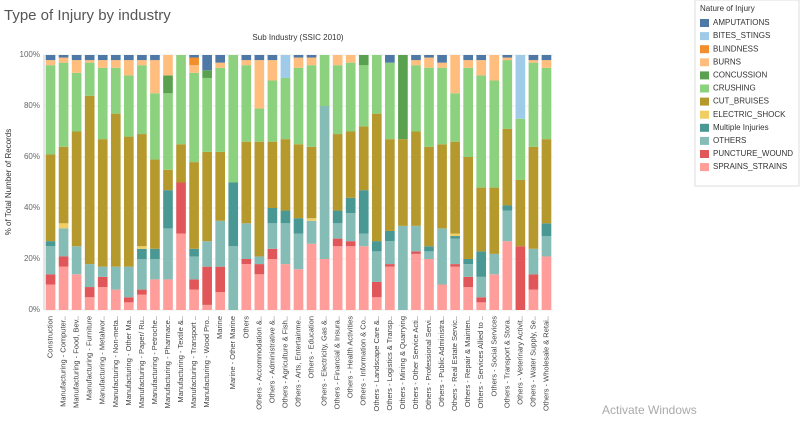  I want to click on x-tick-label: Manufacturing - Transport .., so click(193, 362).